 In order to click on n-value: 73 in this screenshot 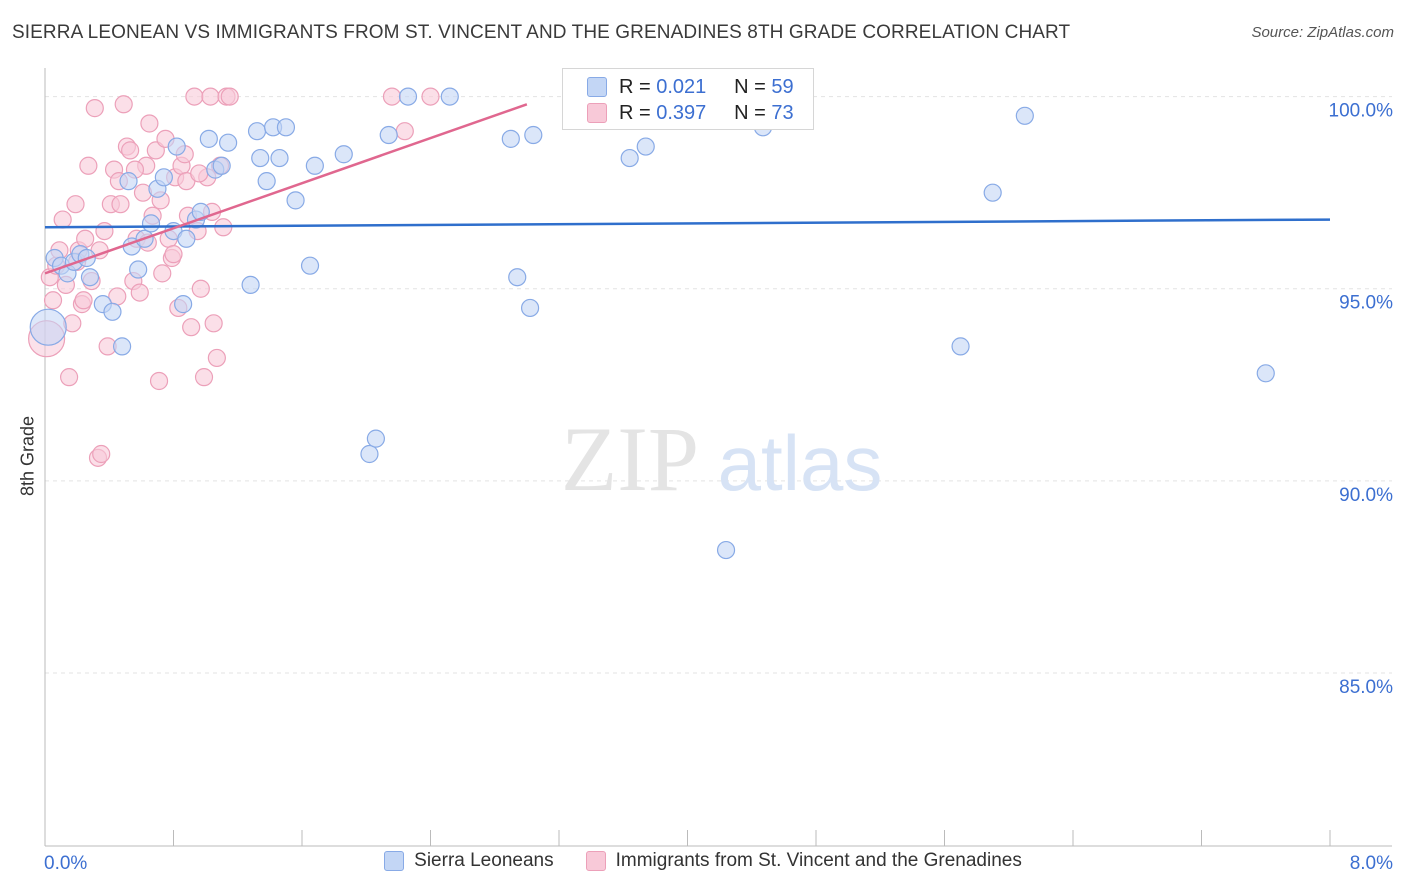, I will do `click(782, 112)`.